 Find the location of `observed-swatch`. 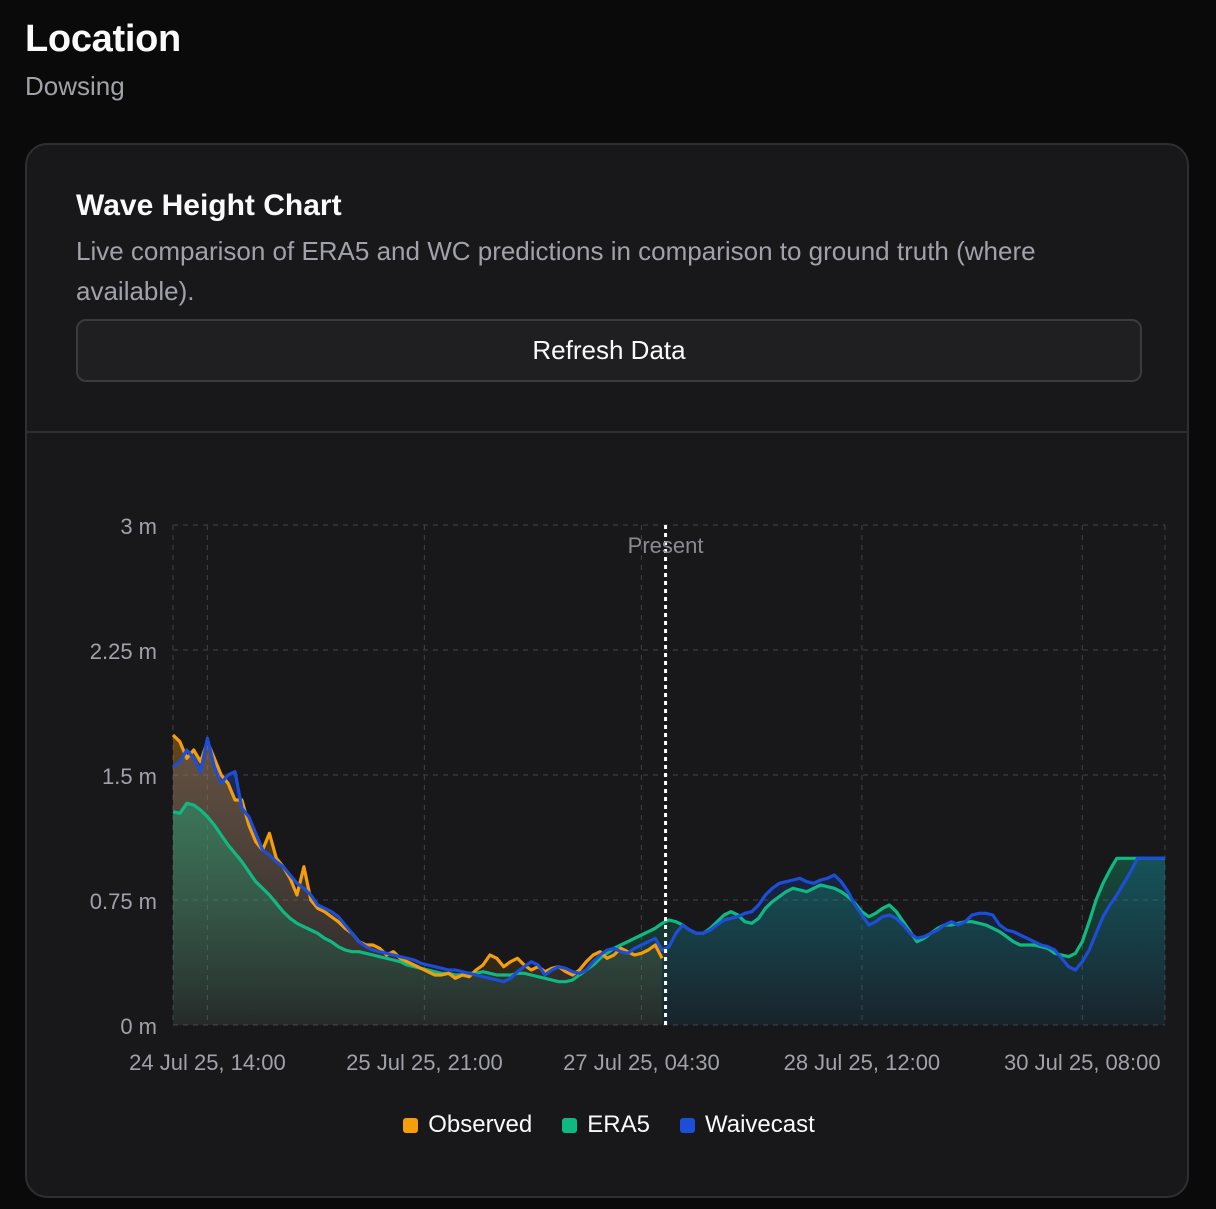

observed-swatch is located at coordinates (411, 1125).